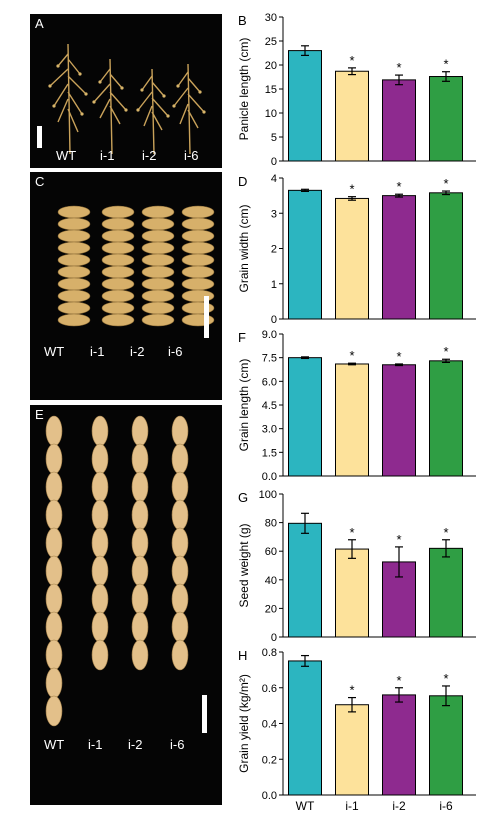 The height and width of the screenshot is (820, 486). Describe the element at coordinates (446, 806) in the screenshot. I see `x-tick-label: i-6` at that location.